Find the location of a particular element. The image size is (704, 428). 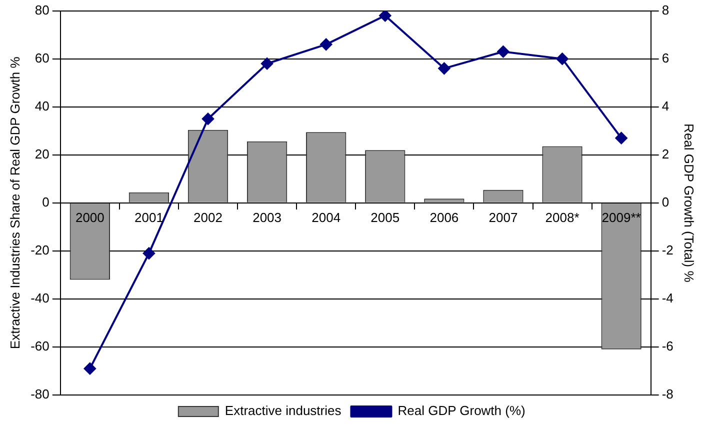

y2-tick-label: -2 is located at coordinates (668, 250).